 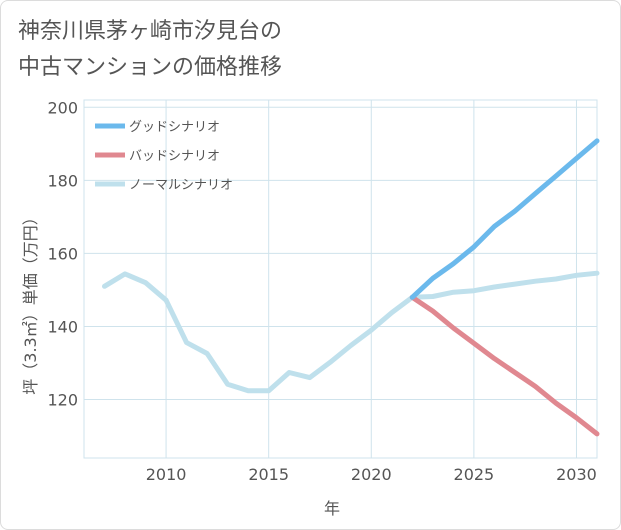 I want to click on x-tick-label: 2030, so click(x=576, y=474).